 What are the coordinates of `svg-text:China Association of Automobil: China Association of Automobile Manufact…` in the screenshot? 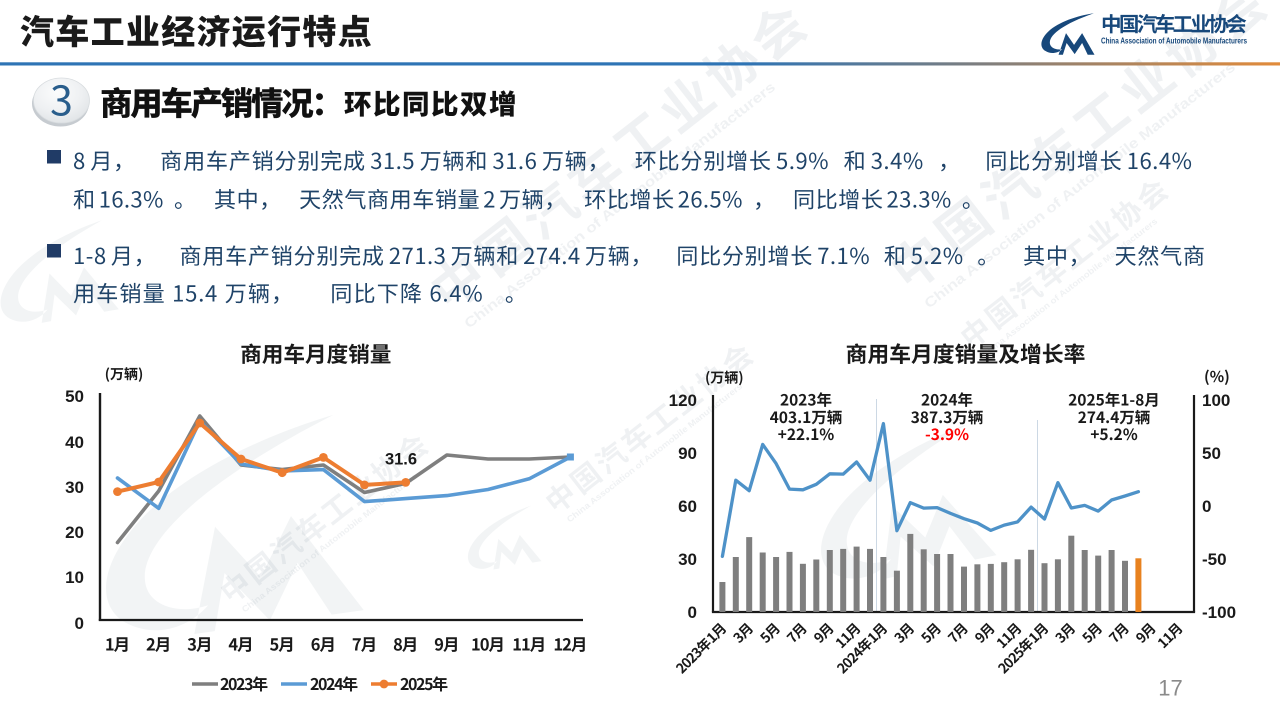 It's located at (1174, 41).